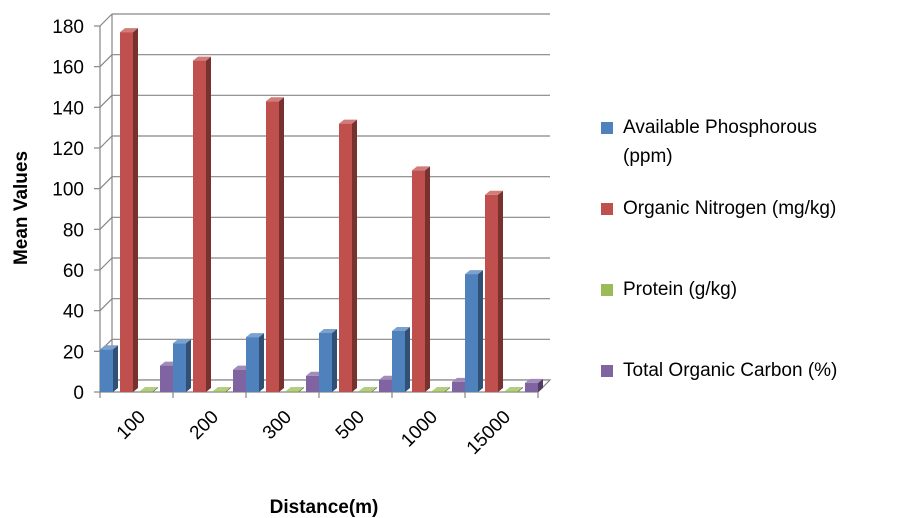 The image size is (897, 518). I want to click on legend-item: Available Phosphorous (ppm), so click(709, 142).